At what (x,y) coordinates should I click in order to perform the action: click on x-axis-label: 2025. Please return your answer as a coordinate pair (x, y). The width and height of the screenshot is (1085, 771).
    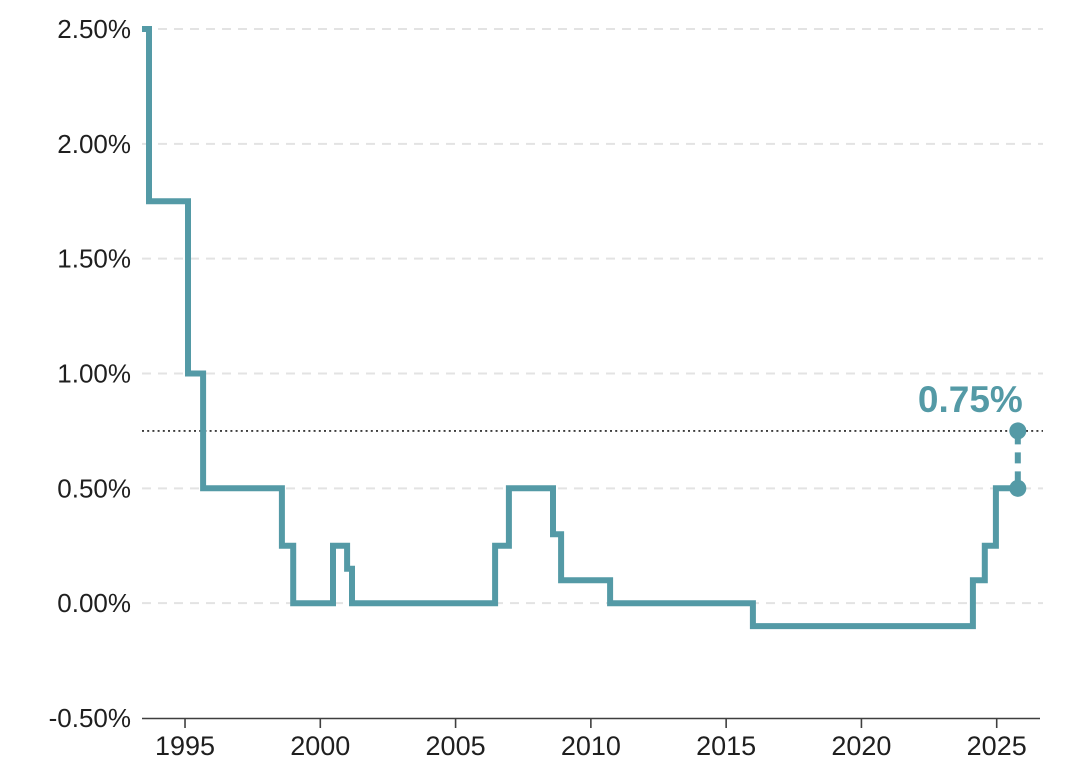
    Looking at the image, I should click on (997, 746).